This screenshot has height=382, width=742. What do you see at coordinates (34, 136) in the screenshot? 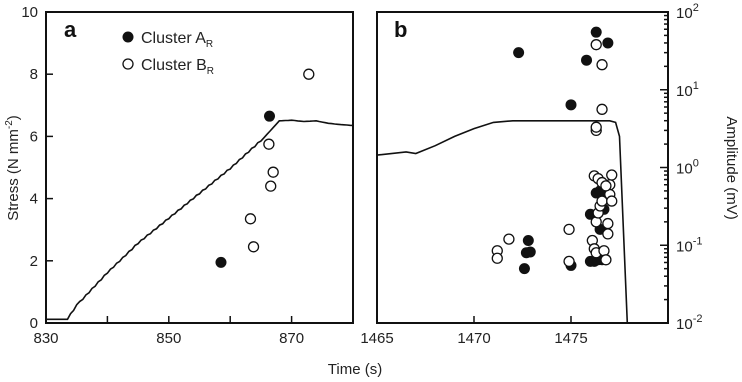
I see `panel-a-y-tick-label: 6` at bounding box center [34, 136].